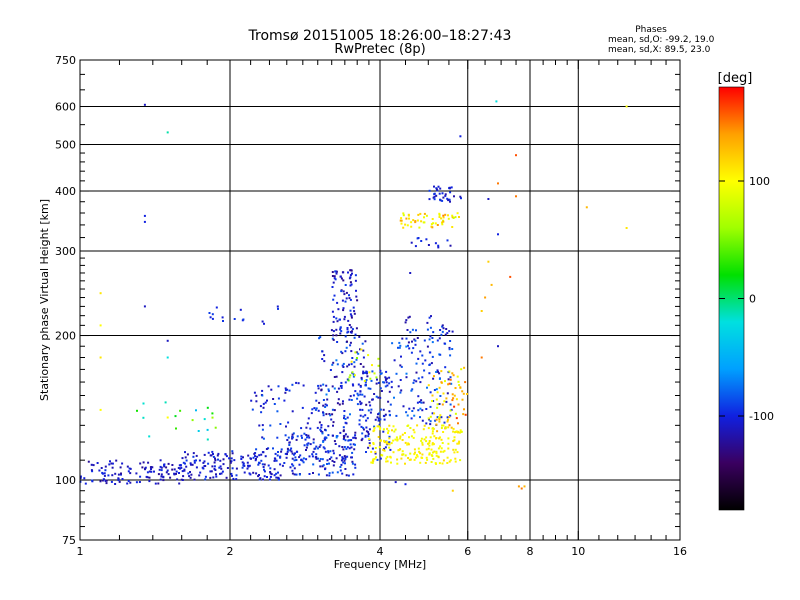 The height and width of the screenshot is (600, 800). I want to click on chart-subtitle: RwPretec (8p), so click(379, 49).